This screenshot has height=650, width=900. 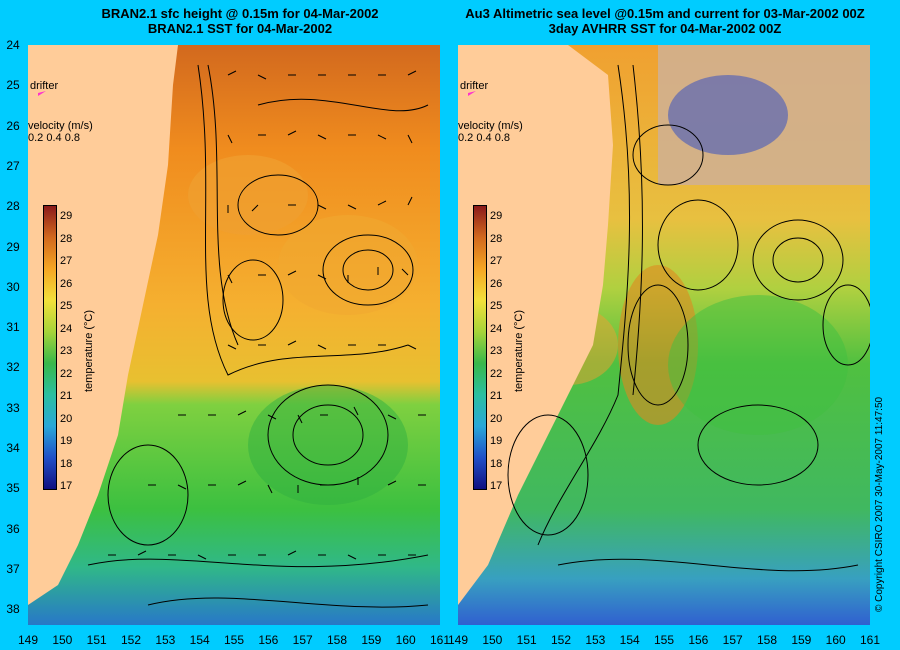 What do you see at coordinates (13, 568) in the screenshot?
I see `y-tick-label: 37` at bounding box center [13, 568].